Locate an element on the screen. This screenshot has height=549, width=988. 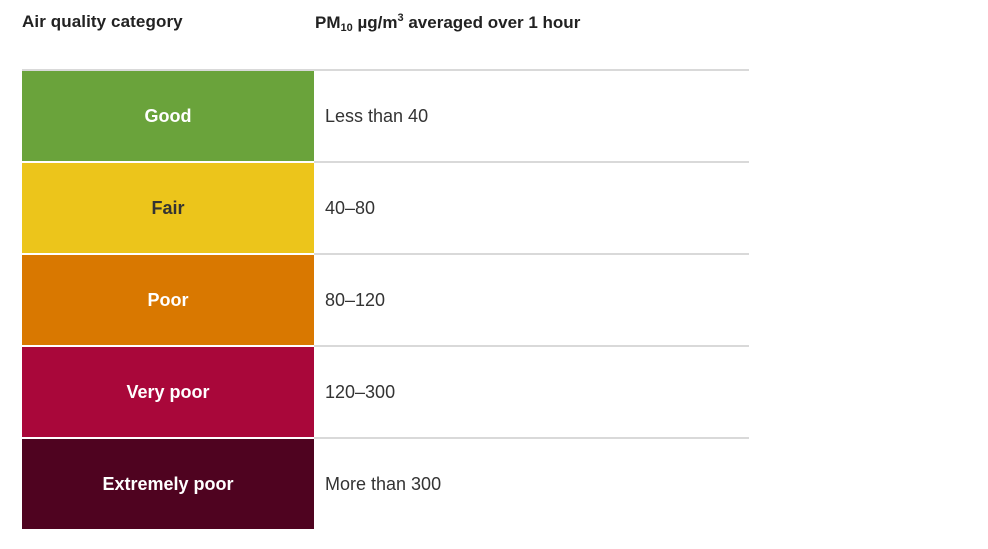
category-cell-extremely-poor: Extremely poor is located at coordinates (168, 484).